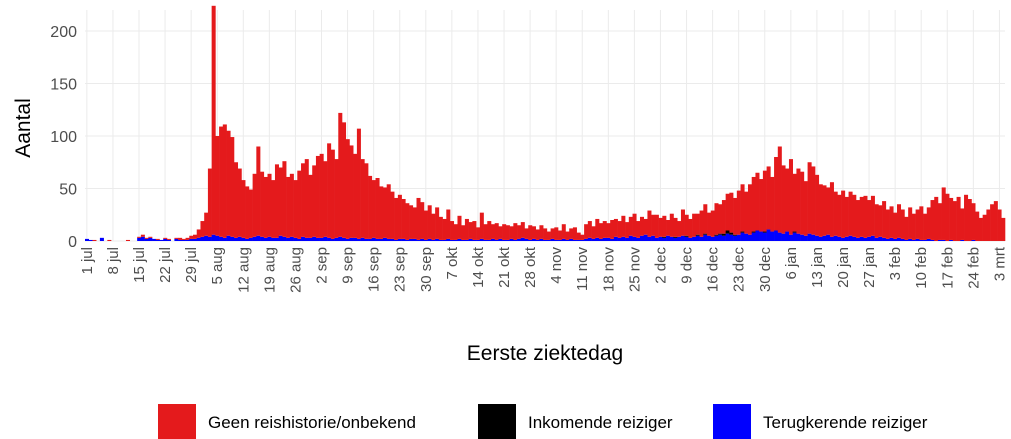 The height and width of the screenshot is (439, 1011). Describe the element at coordinates (660, 265) in the screenshot. I see `x-tick-label: 2 dec` at that location.